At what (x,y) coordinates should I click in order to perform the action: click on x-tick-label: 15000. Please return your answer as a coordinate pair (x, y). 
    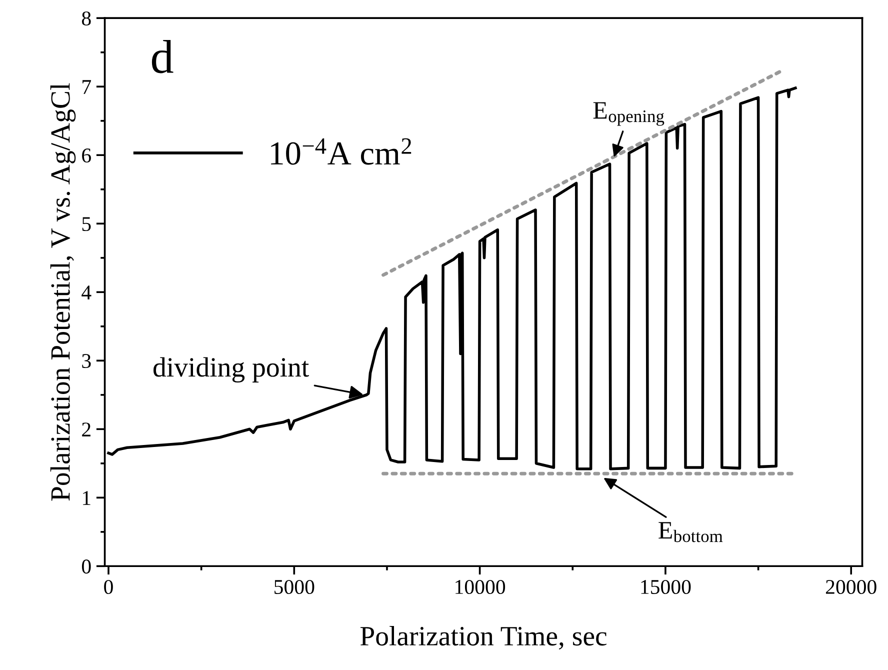
    Looking at the image, I should click on (666, 587).